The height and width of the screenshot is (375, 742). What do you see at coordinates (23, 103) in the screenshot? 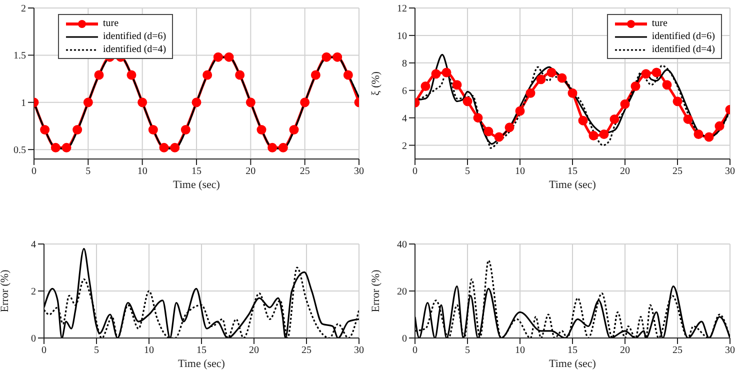
I see `y-tick-label: 1` at bounding box center [23, 103].